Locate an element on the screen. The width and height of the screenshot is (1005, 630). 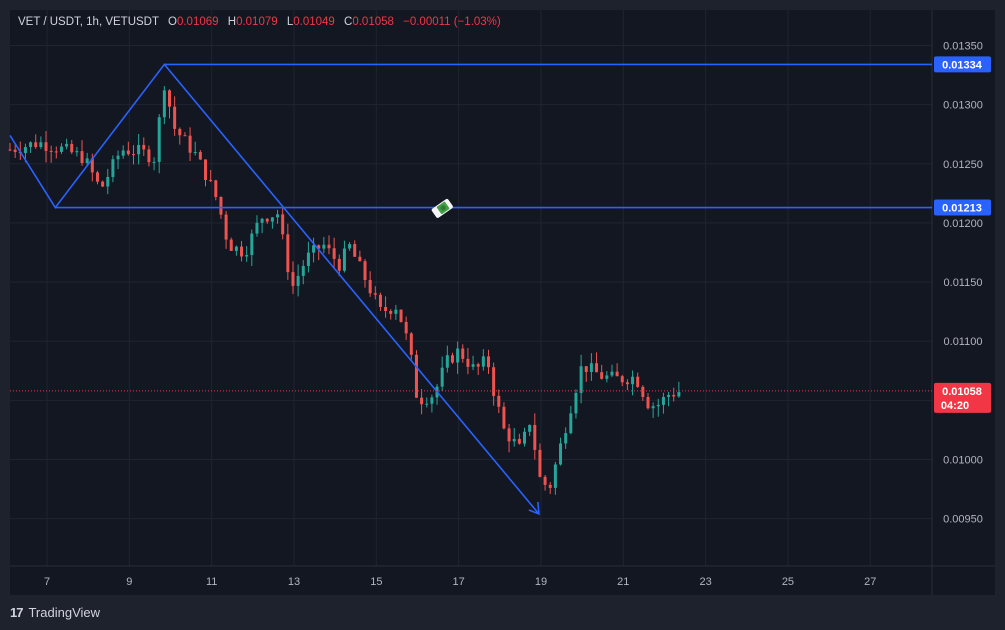
bar-countdown-label: 04:20 is located at coordinates (955, 406).